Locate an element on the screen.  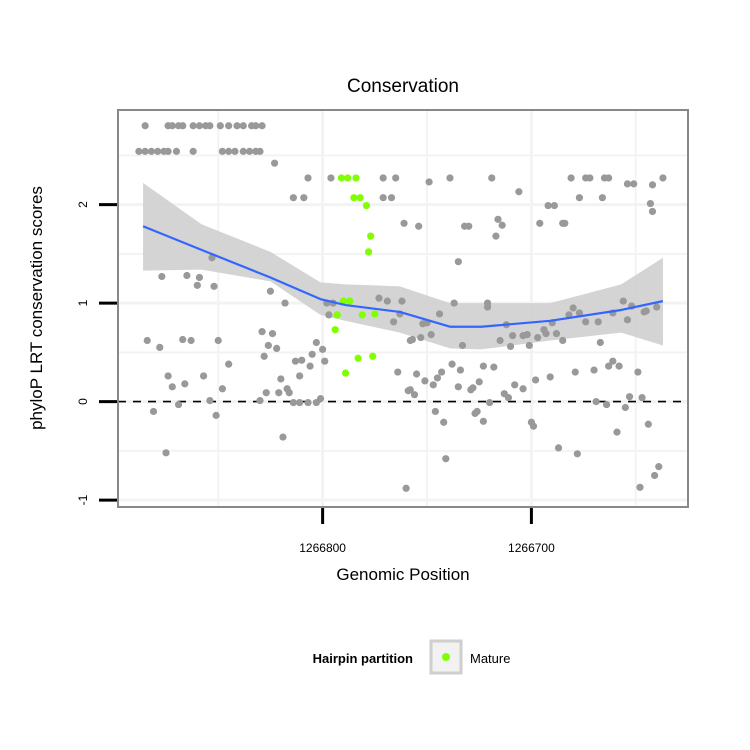
chart-title: Conservation is located at coordinates (403, 86).